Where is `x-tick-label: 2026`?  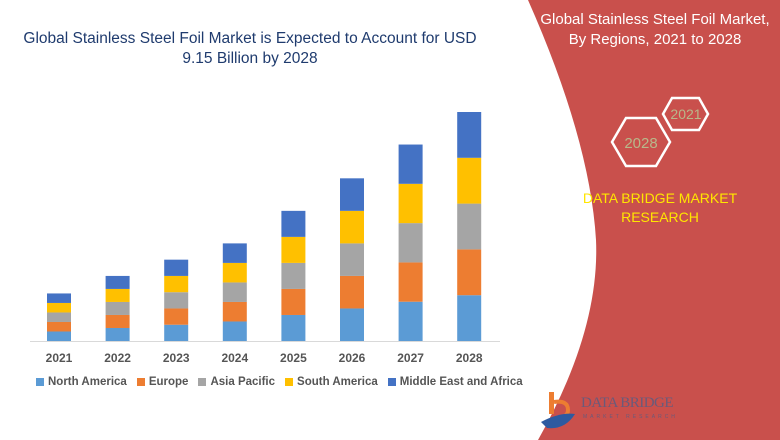 x-tick-label: 2026 is located at coordinates (352, 358).